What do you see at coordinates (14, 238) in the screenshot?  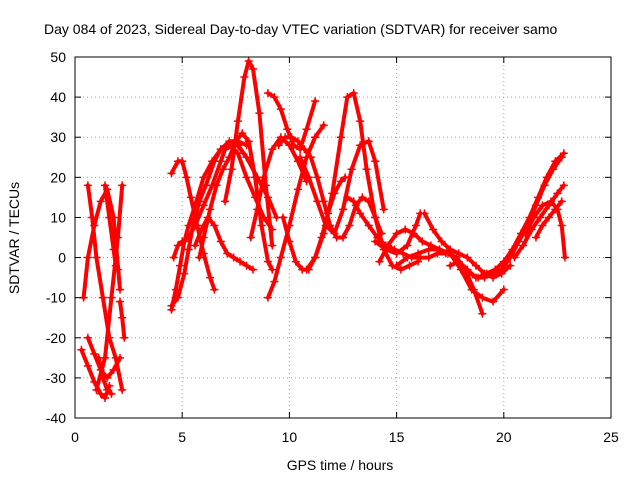 I see `y-axis-title: SDTVAR / TECUs` at bounding box center [14, 238].